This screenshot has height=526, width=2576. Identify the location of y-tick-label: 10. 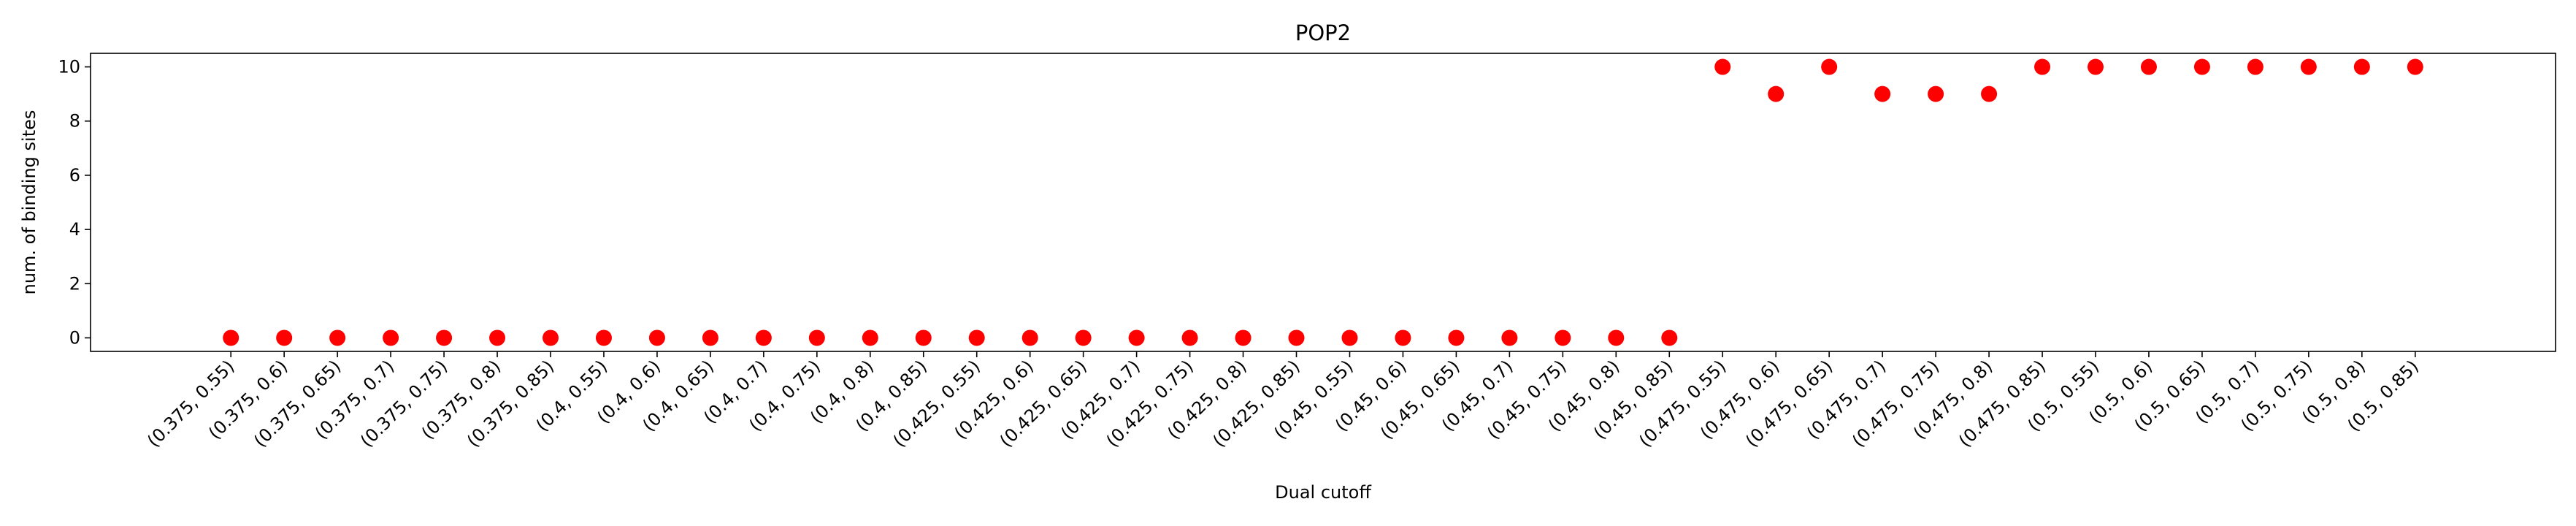
(69, 67).